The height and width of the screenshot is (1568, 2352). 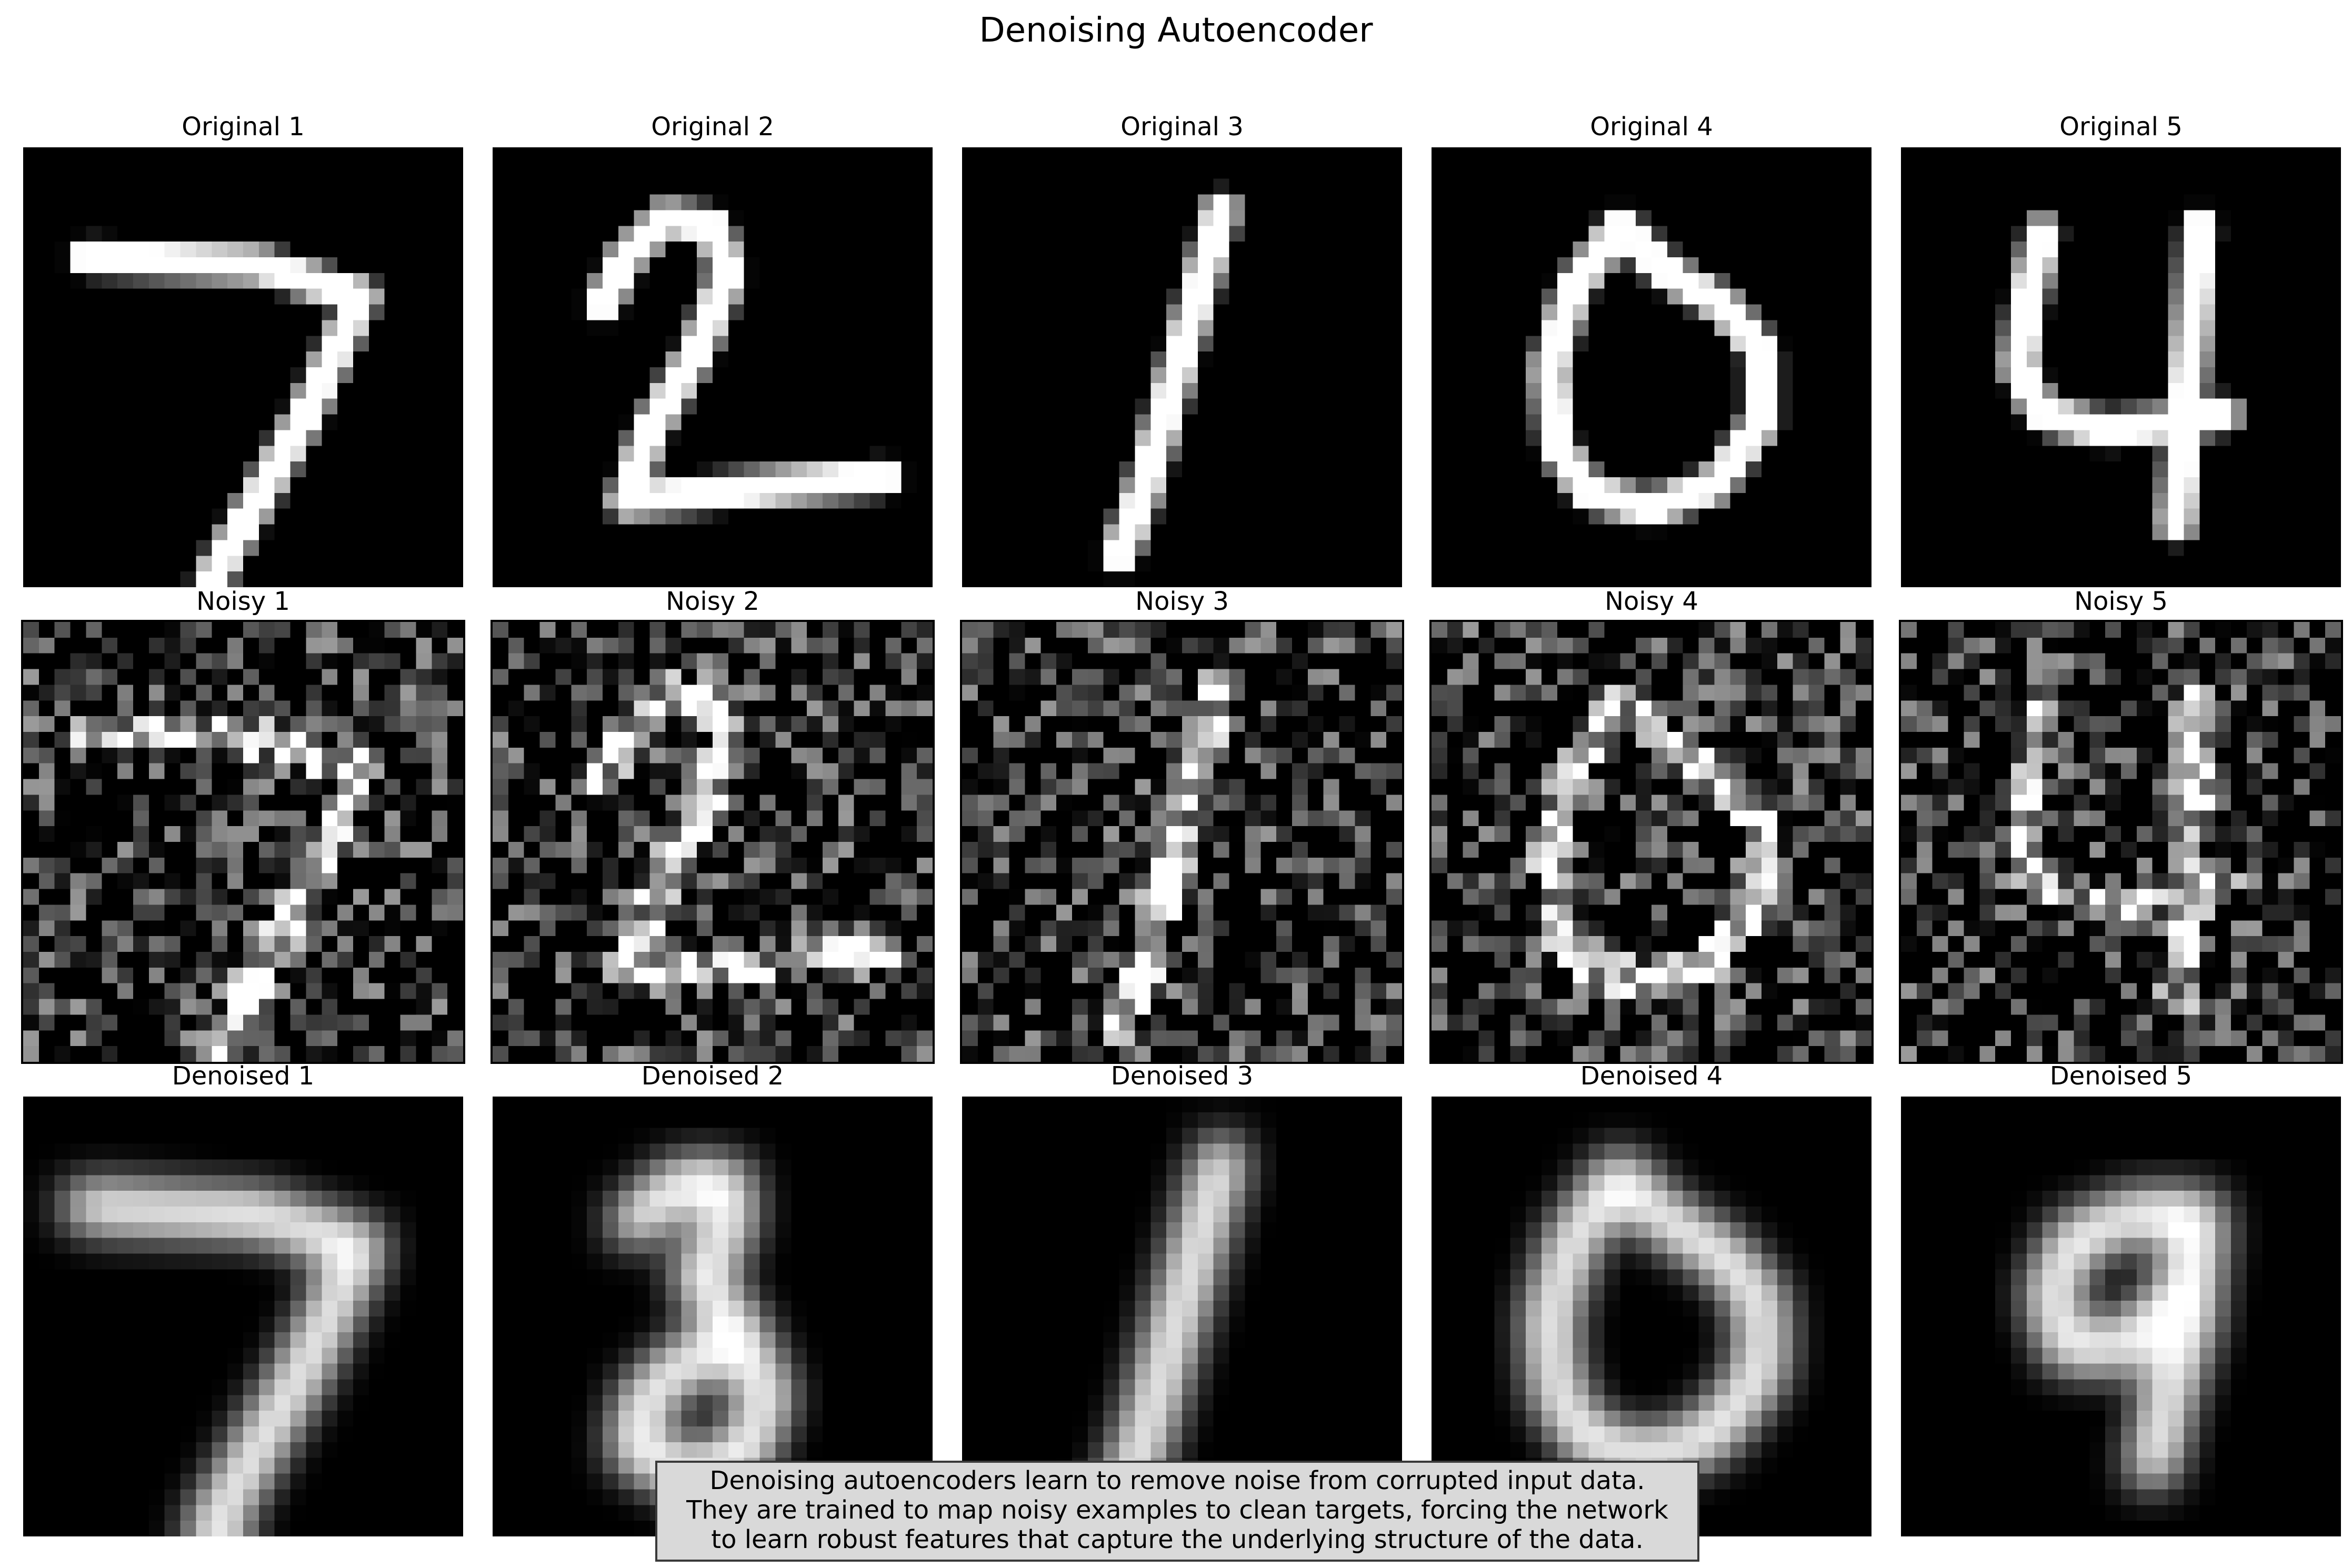 What do you see at coordinates (1651, 1076) in the screenshot?
I see `panel-title: Denoised 4` at bounding box center [1651, 1076].